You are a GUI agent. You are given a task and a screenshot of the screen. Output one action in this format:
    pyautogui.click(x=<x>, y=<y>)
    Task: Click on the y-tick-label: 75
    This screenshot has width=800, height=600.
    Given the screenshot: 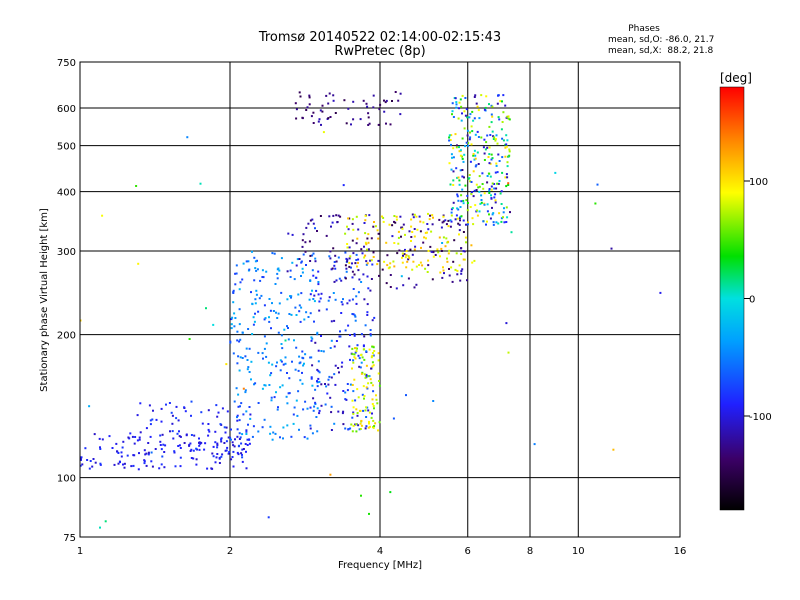 What is the action you would take?
    pyautogui.click(x=69, y=538)
    